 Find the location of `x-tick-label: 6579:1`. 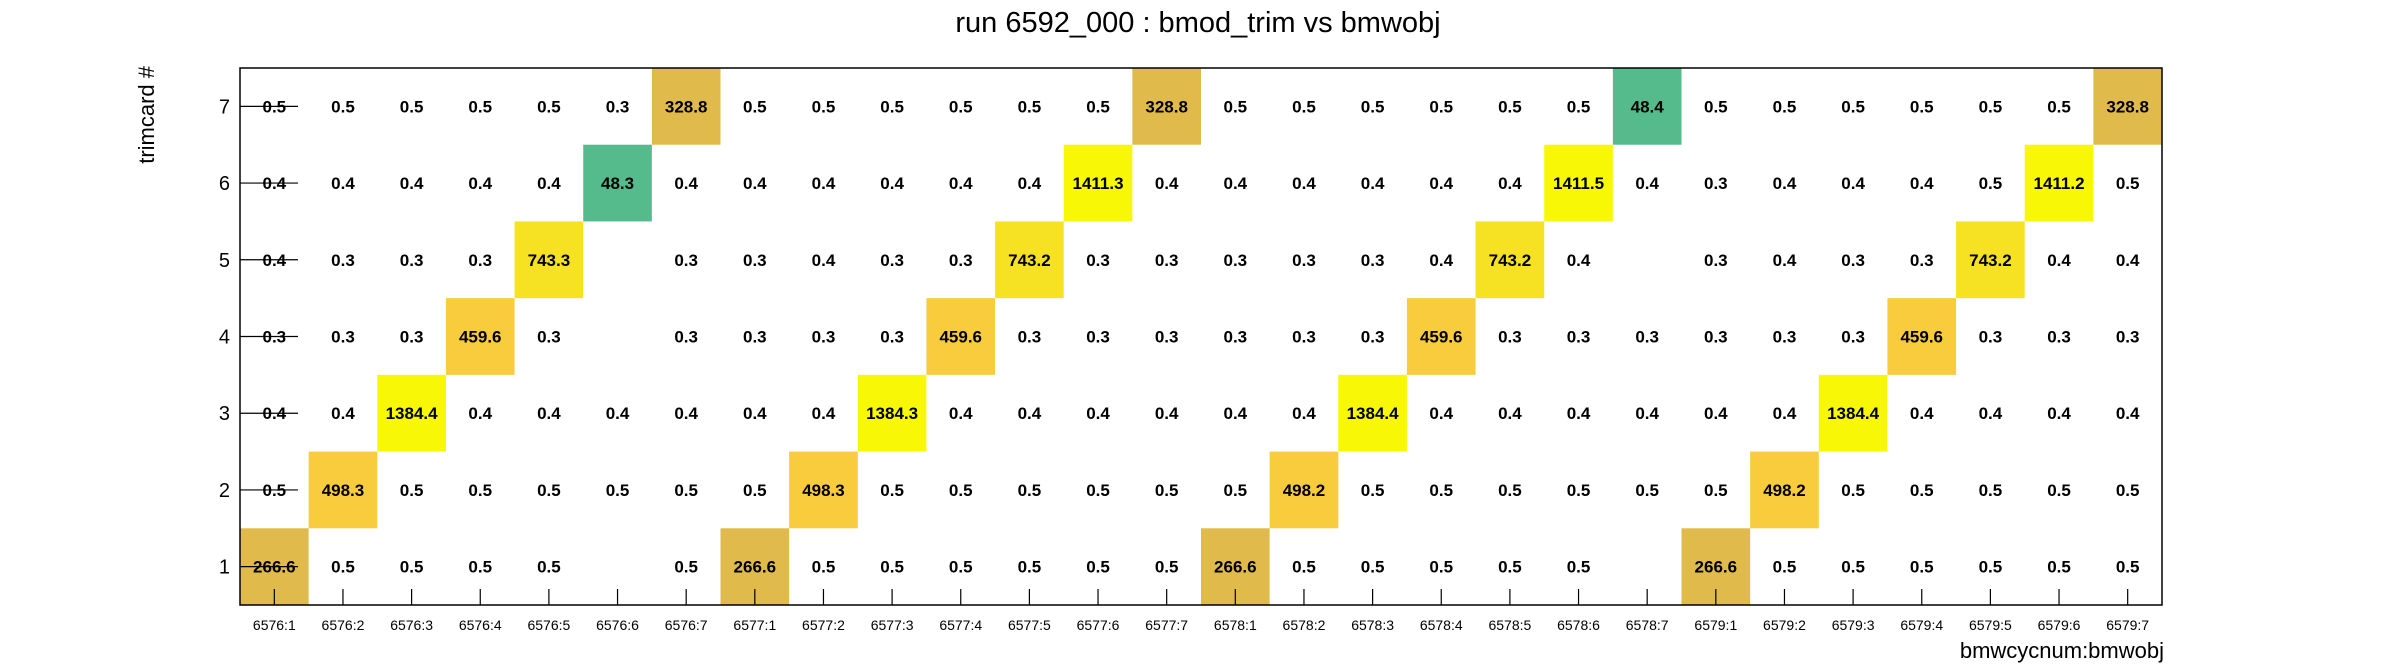

x-tick-label: 6579:1 is located at coordinates (1715, 625).